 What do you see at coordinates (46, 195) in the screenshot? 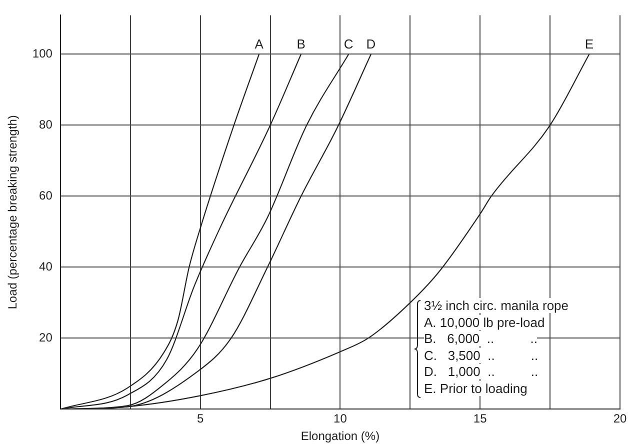
I see `y-tick-label: 60` at bounding box center [46, 195].